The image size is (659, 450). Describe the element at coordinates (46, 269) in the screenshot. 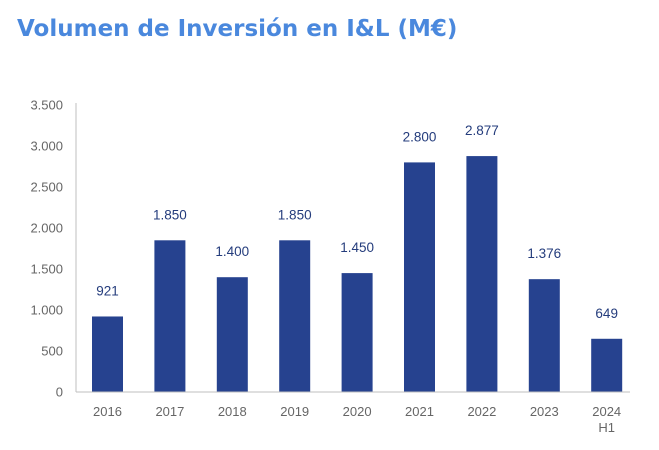

I see `y-tick-label: 1.500` at that location.